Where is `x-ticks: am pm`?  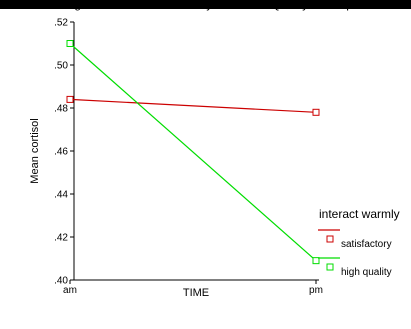
x-ticks: am pm is located at coordinates (193, 288).